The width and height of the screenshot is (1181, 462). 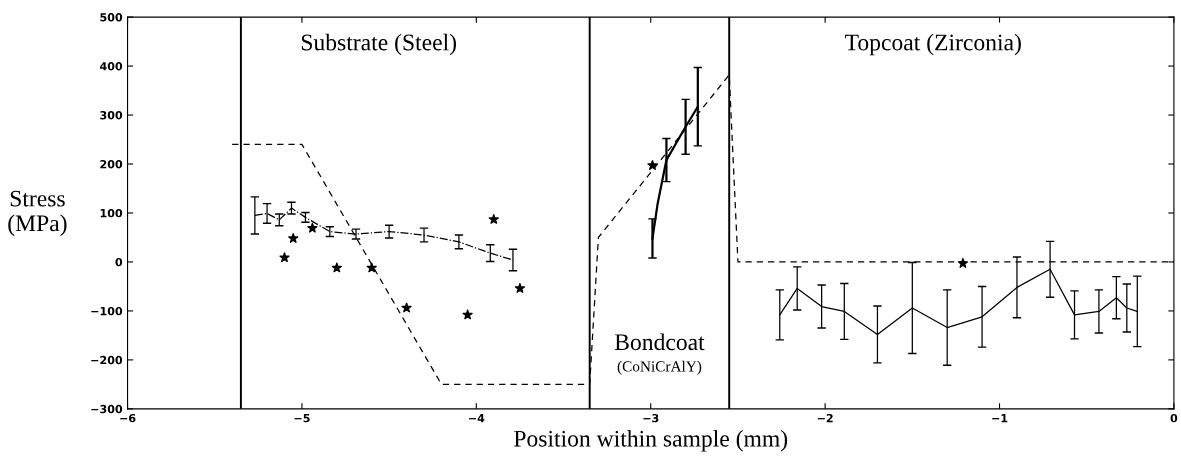 What do you see at coordinates (111, 17) in the screenshot?
I see `y-tick-label: 500` at bounding box center [111, 17].